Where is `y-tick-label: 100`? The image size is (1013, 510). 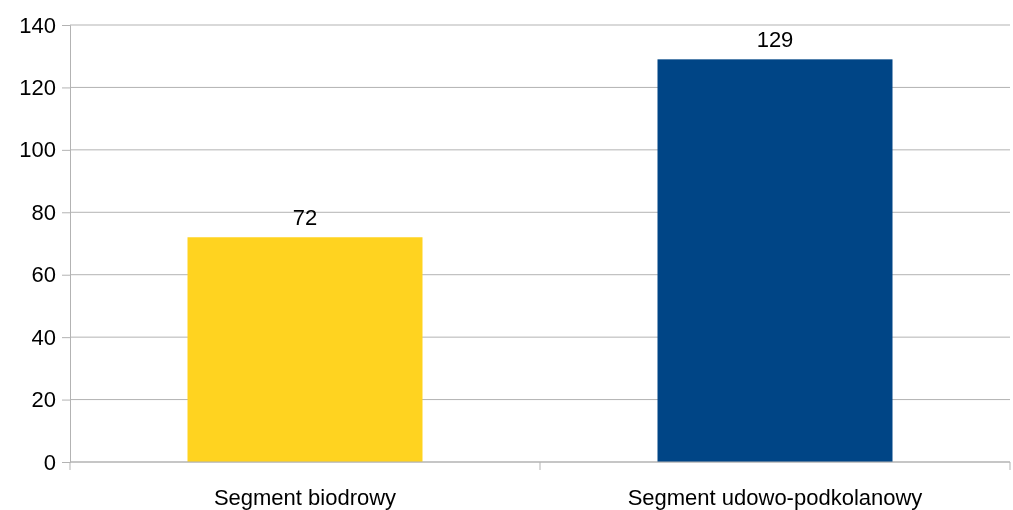 y-tick-label: 100 is located at coordinates (37, 150).